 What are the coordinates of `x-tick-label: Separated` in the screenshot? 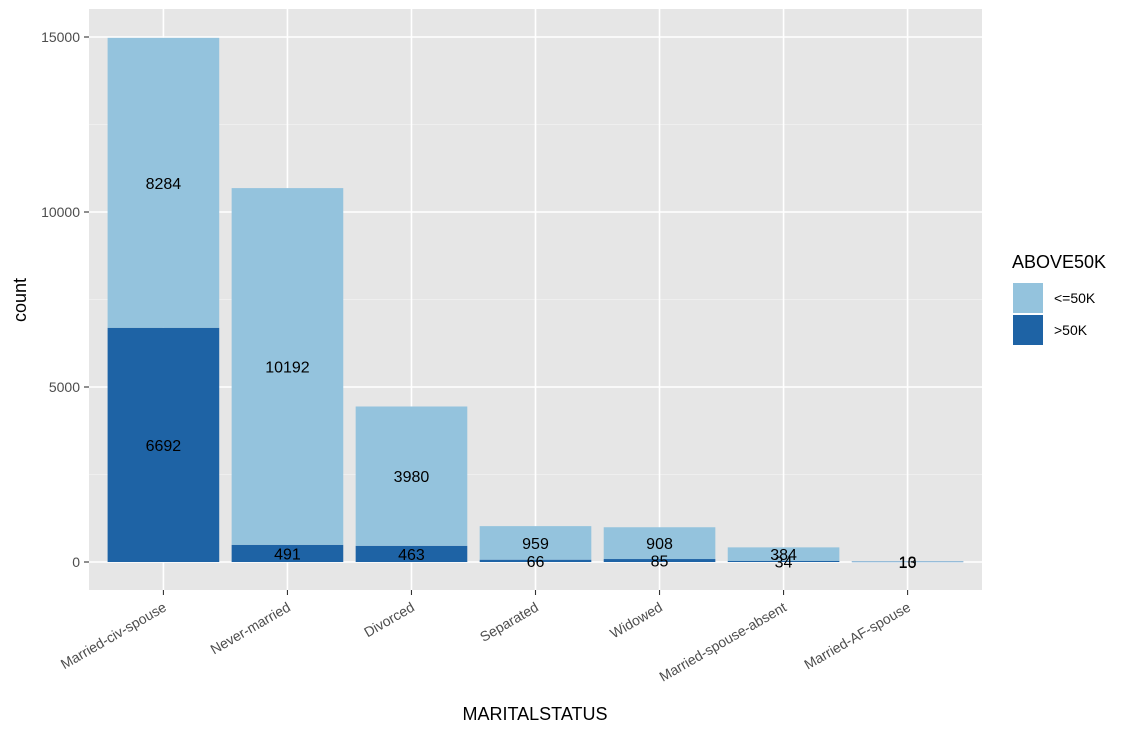 It's located at (509, 622).